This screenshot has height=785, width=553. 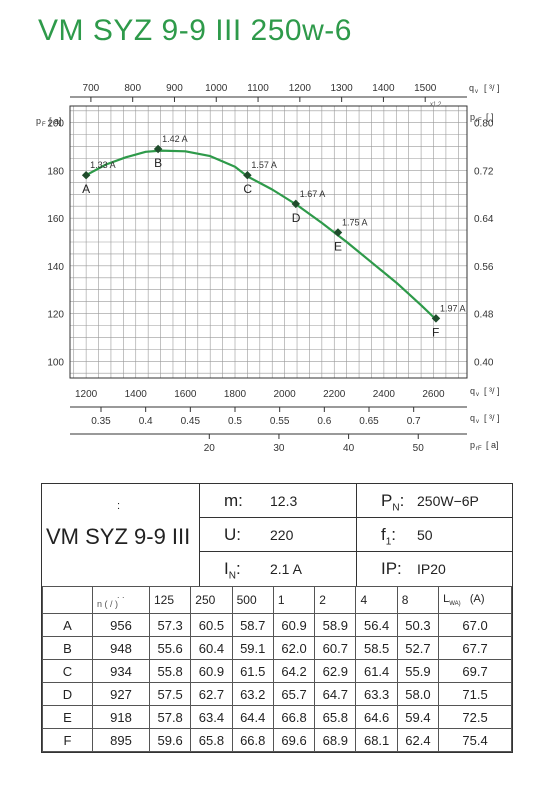 I want to click on row-band-value: 68.9, so click(x=335, y=740).